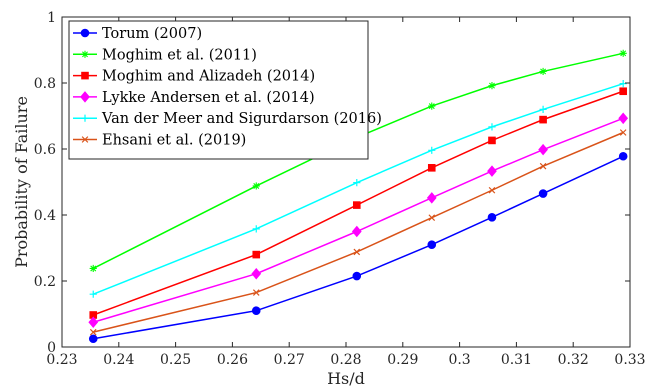 This screenshot has height=389, width=662. Describe the element at coordinates (232, 360) in the screenshot. I see `x-tick-label: 0.26` at that location.